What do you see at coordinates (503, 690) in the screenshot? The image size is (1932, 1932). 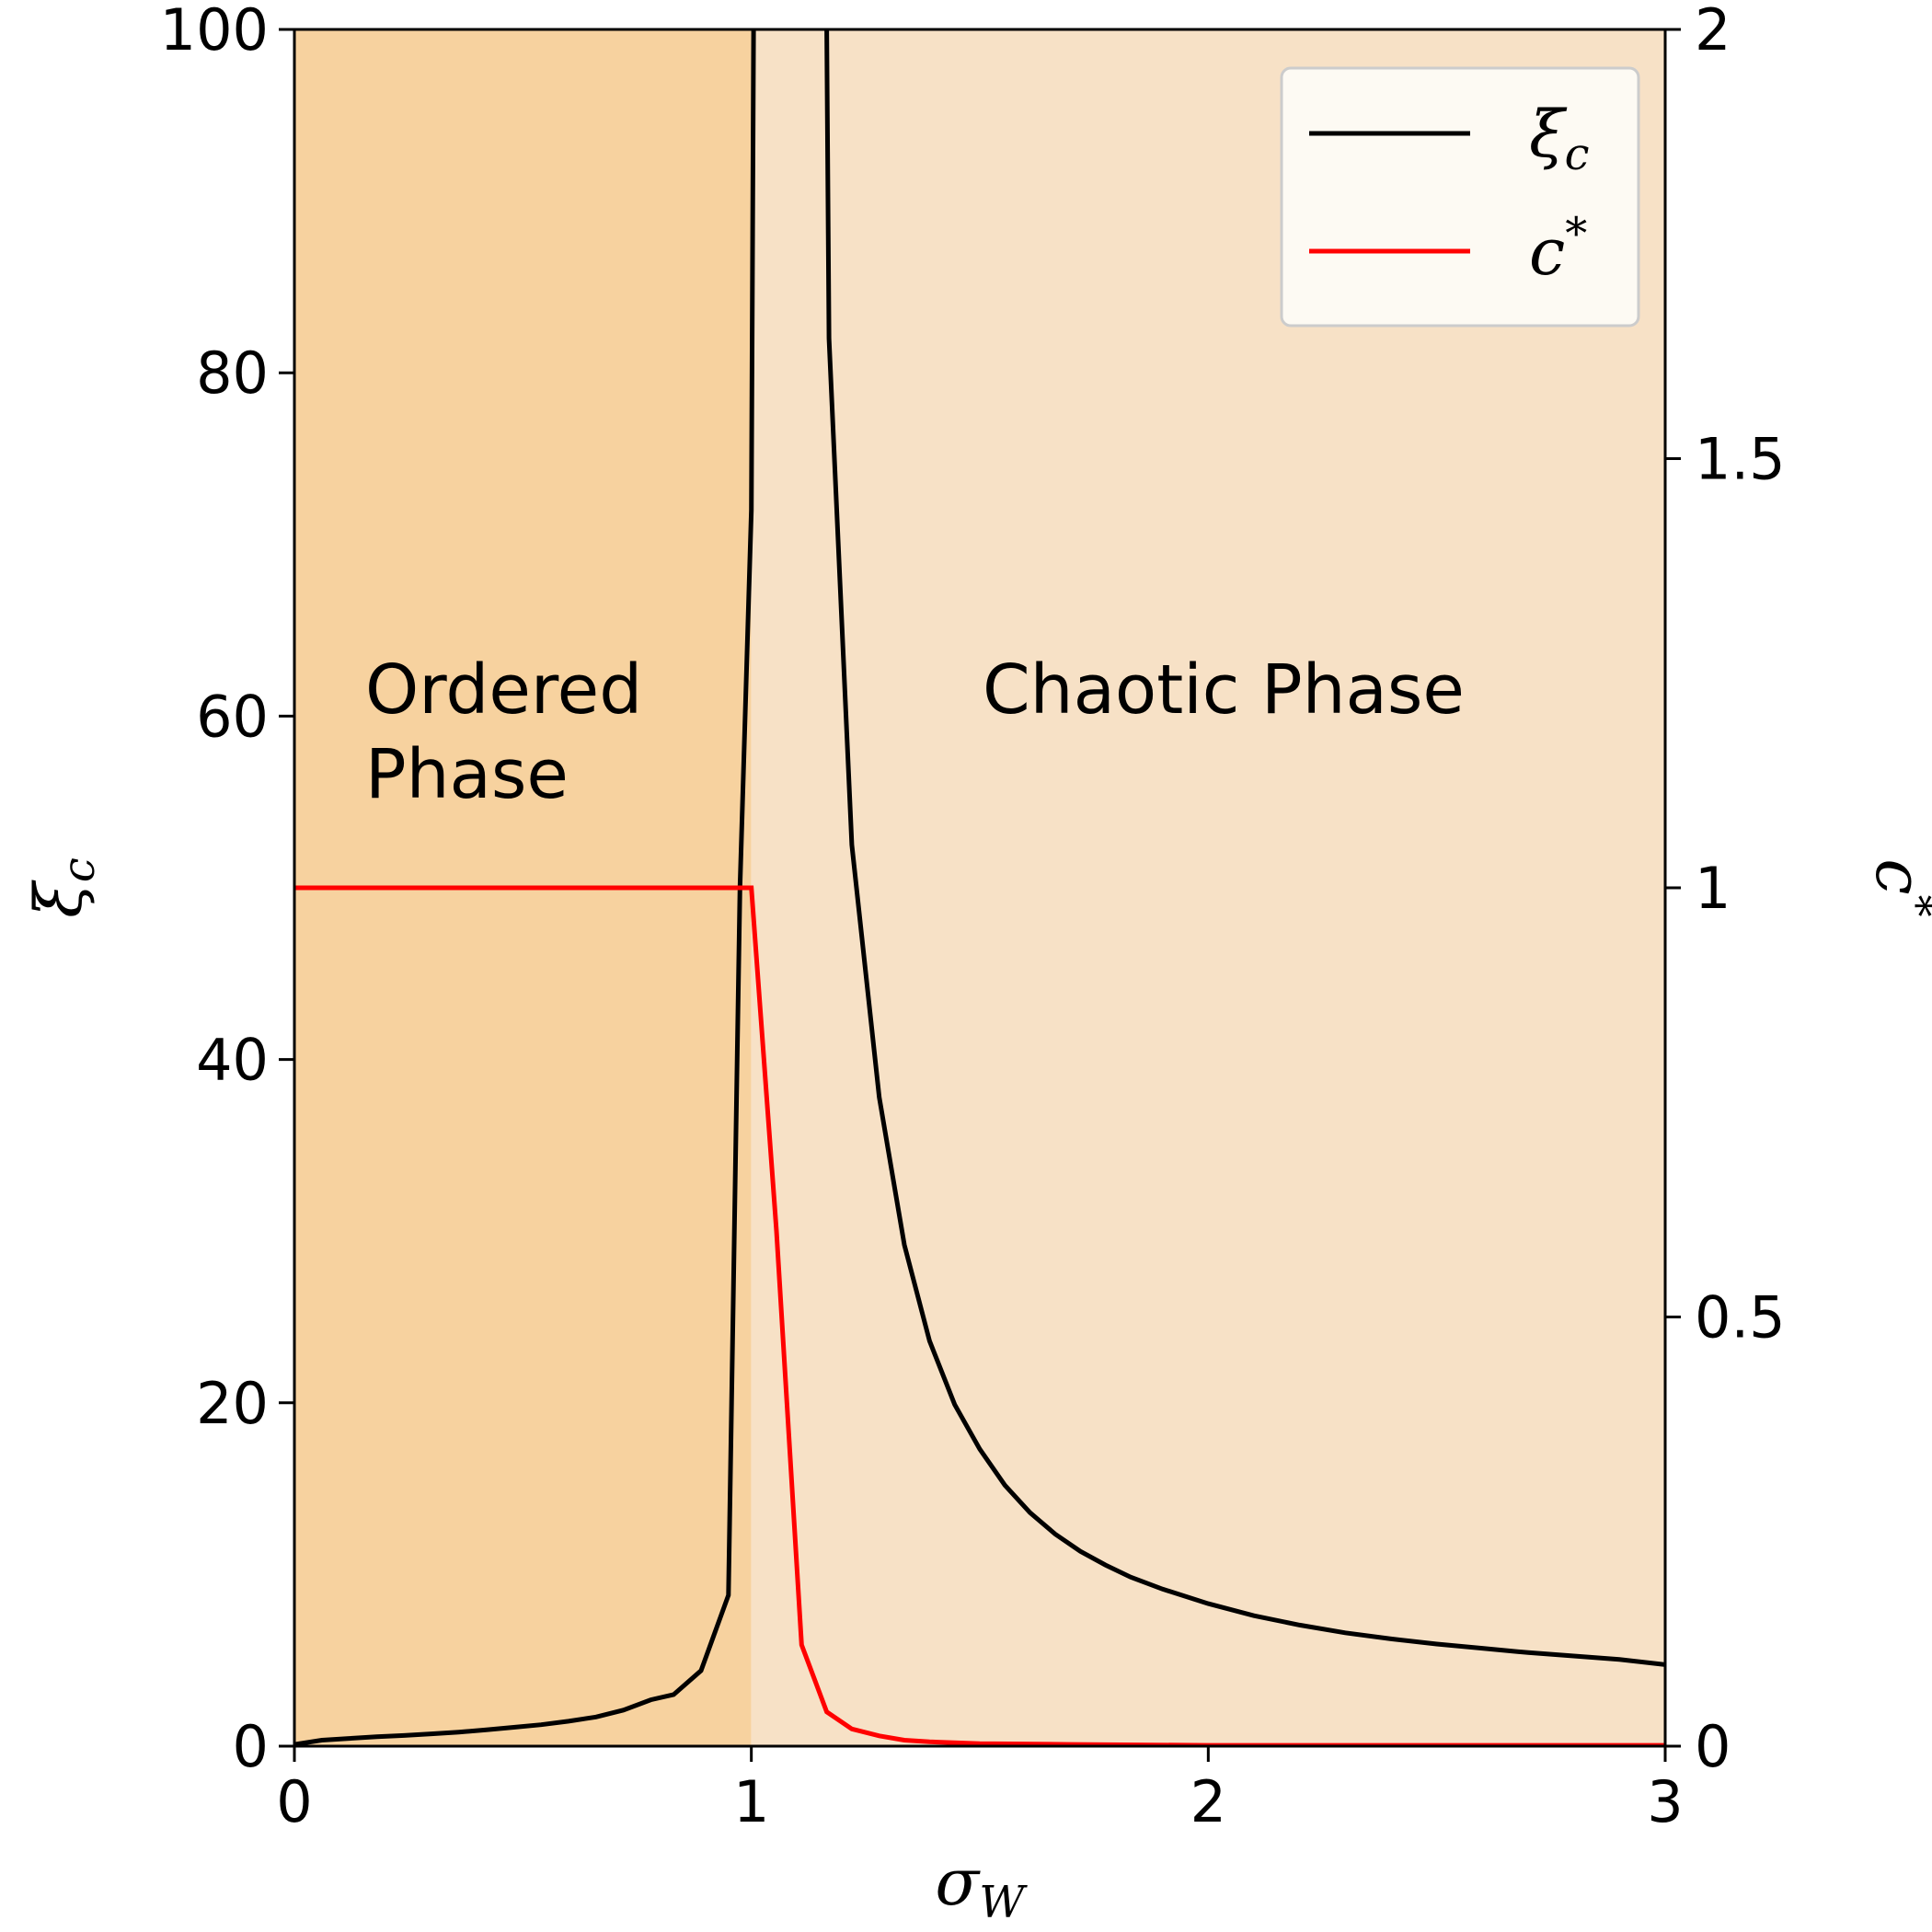 I see `ordered-phase-label-line: Ordered` at bounding box center [503, 690].